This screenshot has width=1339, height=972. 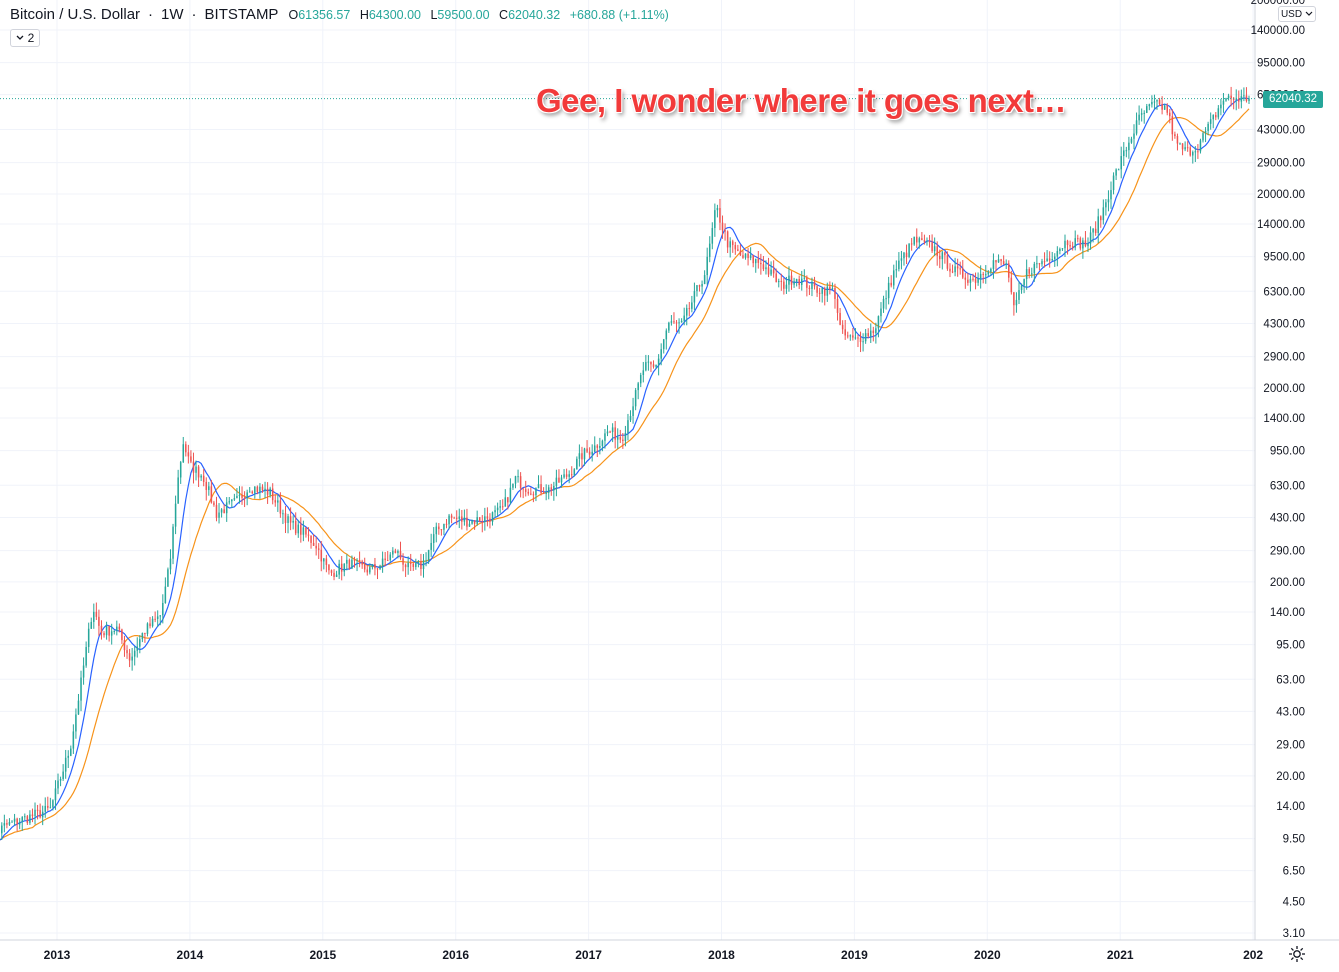 I want to click on last-price-badge: 62040.32, so click(x=1293, y=99).